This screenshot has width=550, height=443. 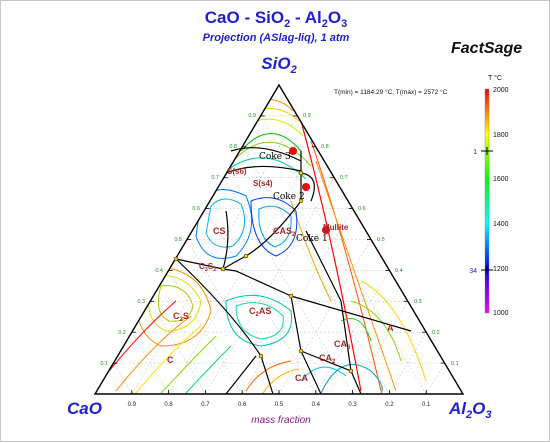 I want to click on colorbar-markers, so click(x=487, y=210).